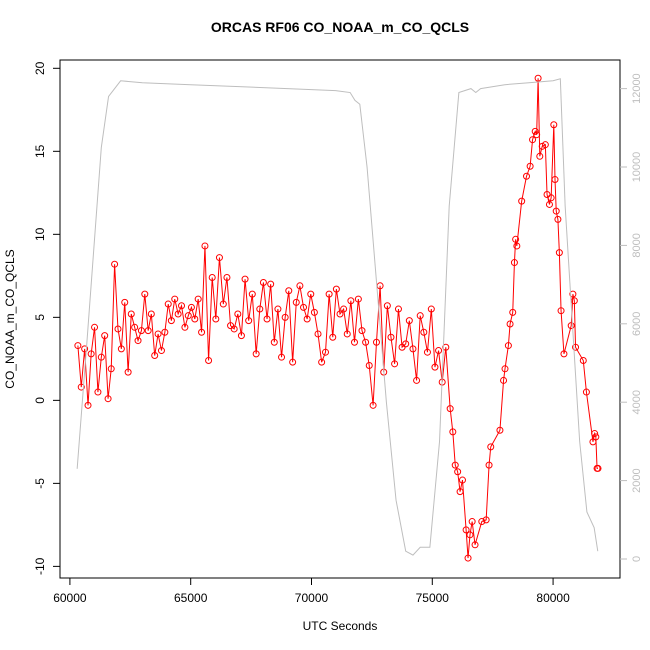  What do you see at coordinates (433, 598) in the screenshot?
I see `x-tick-label: 75000` at bounding box center [433, 598].